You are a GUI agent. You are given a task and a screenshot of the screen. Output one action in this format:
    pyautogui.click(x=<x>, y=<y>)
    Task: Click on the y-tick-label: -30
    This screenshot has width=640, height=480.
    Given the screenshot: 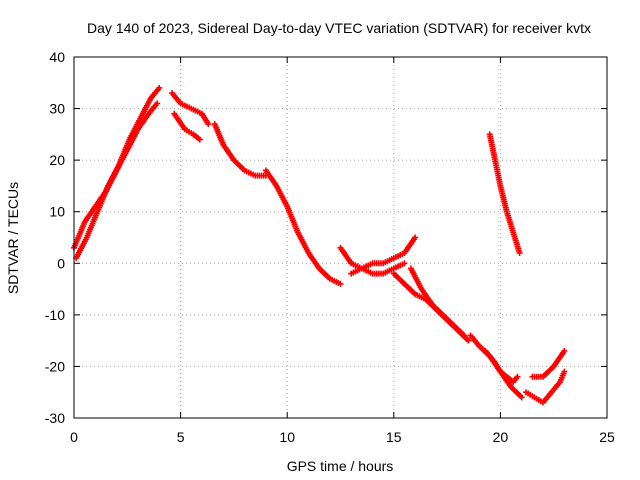 What is the action you would take?
    pyautogui.click(x=55, y=418)
    